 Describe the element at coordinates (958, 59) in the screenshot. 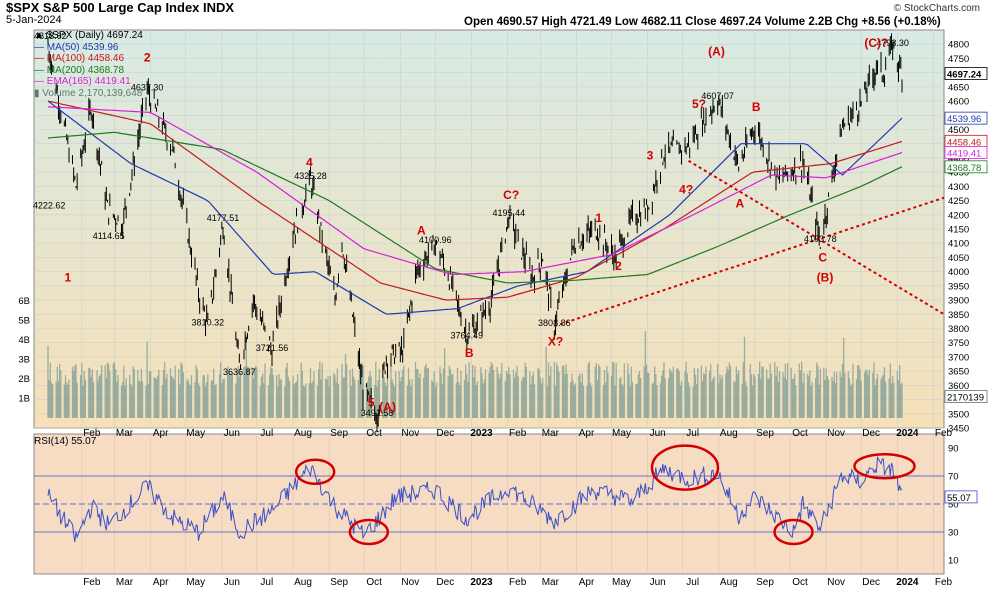

I see `price-axis-tick: 4750` at that location.